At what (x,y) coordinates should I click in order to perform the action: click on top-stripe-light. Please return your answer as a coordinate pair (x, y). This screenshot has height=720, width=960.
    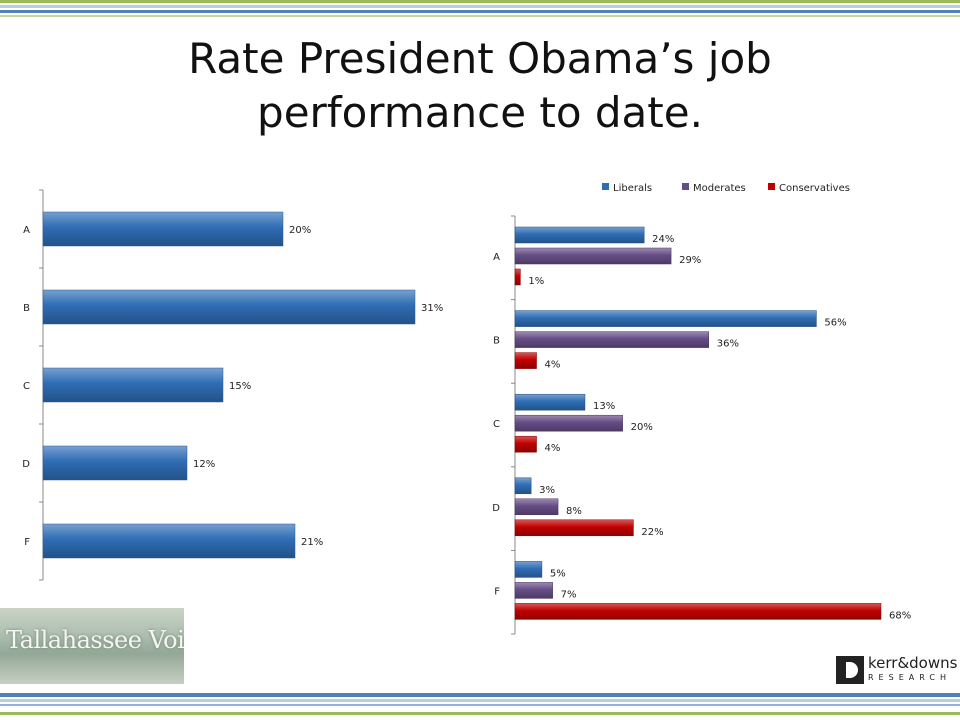
    Looking at the image, I should click on (480, 6).